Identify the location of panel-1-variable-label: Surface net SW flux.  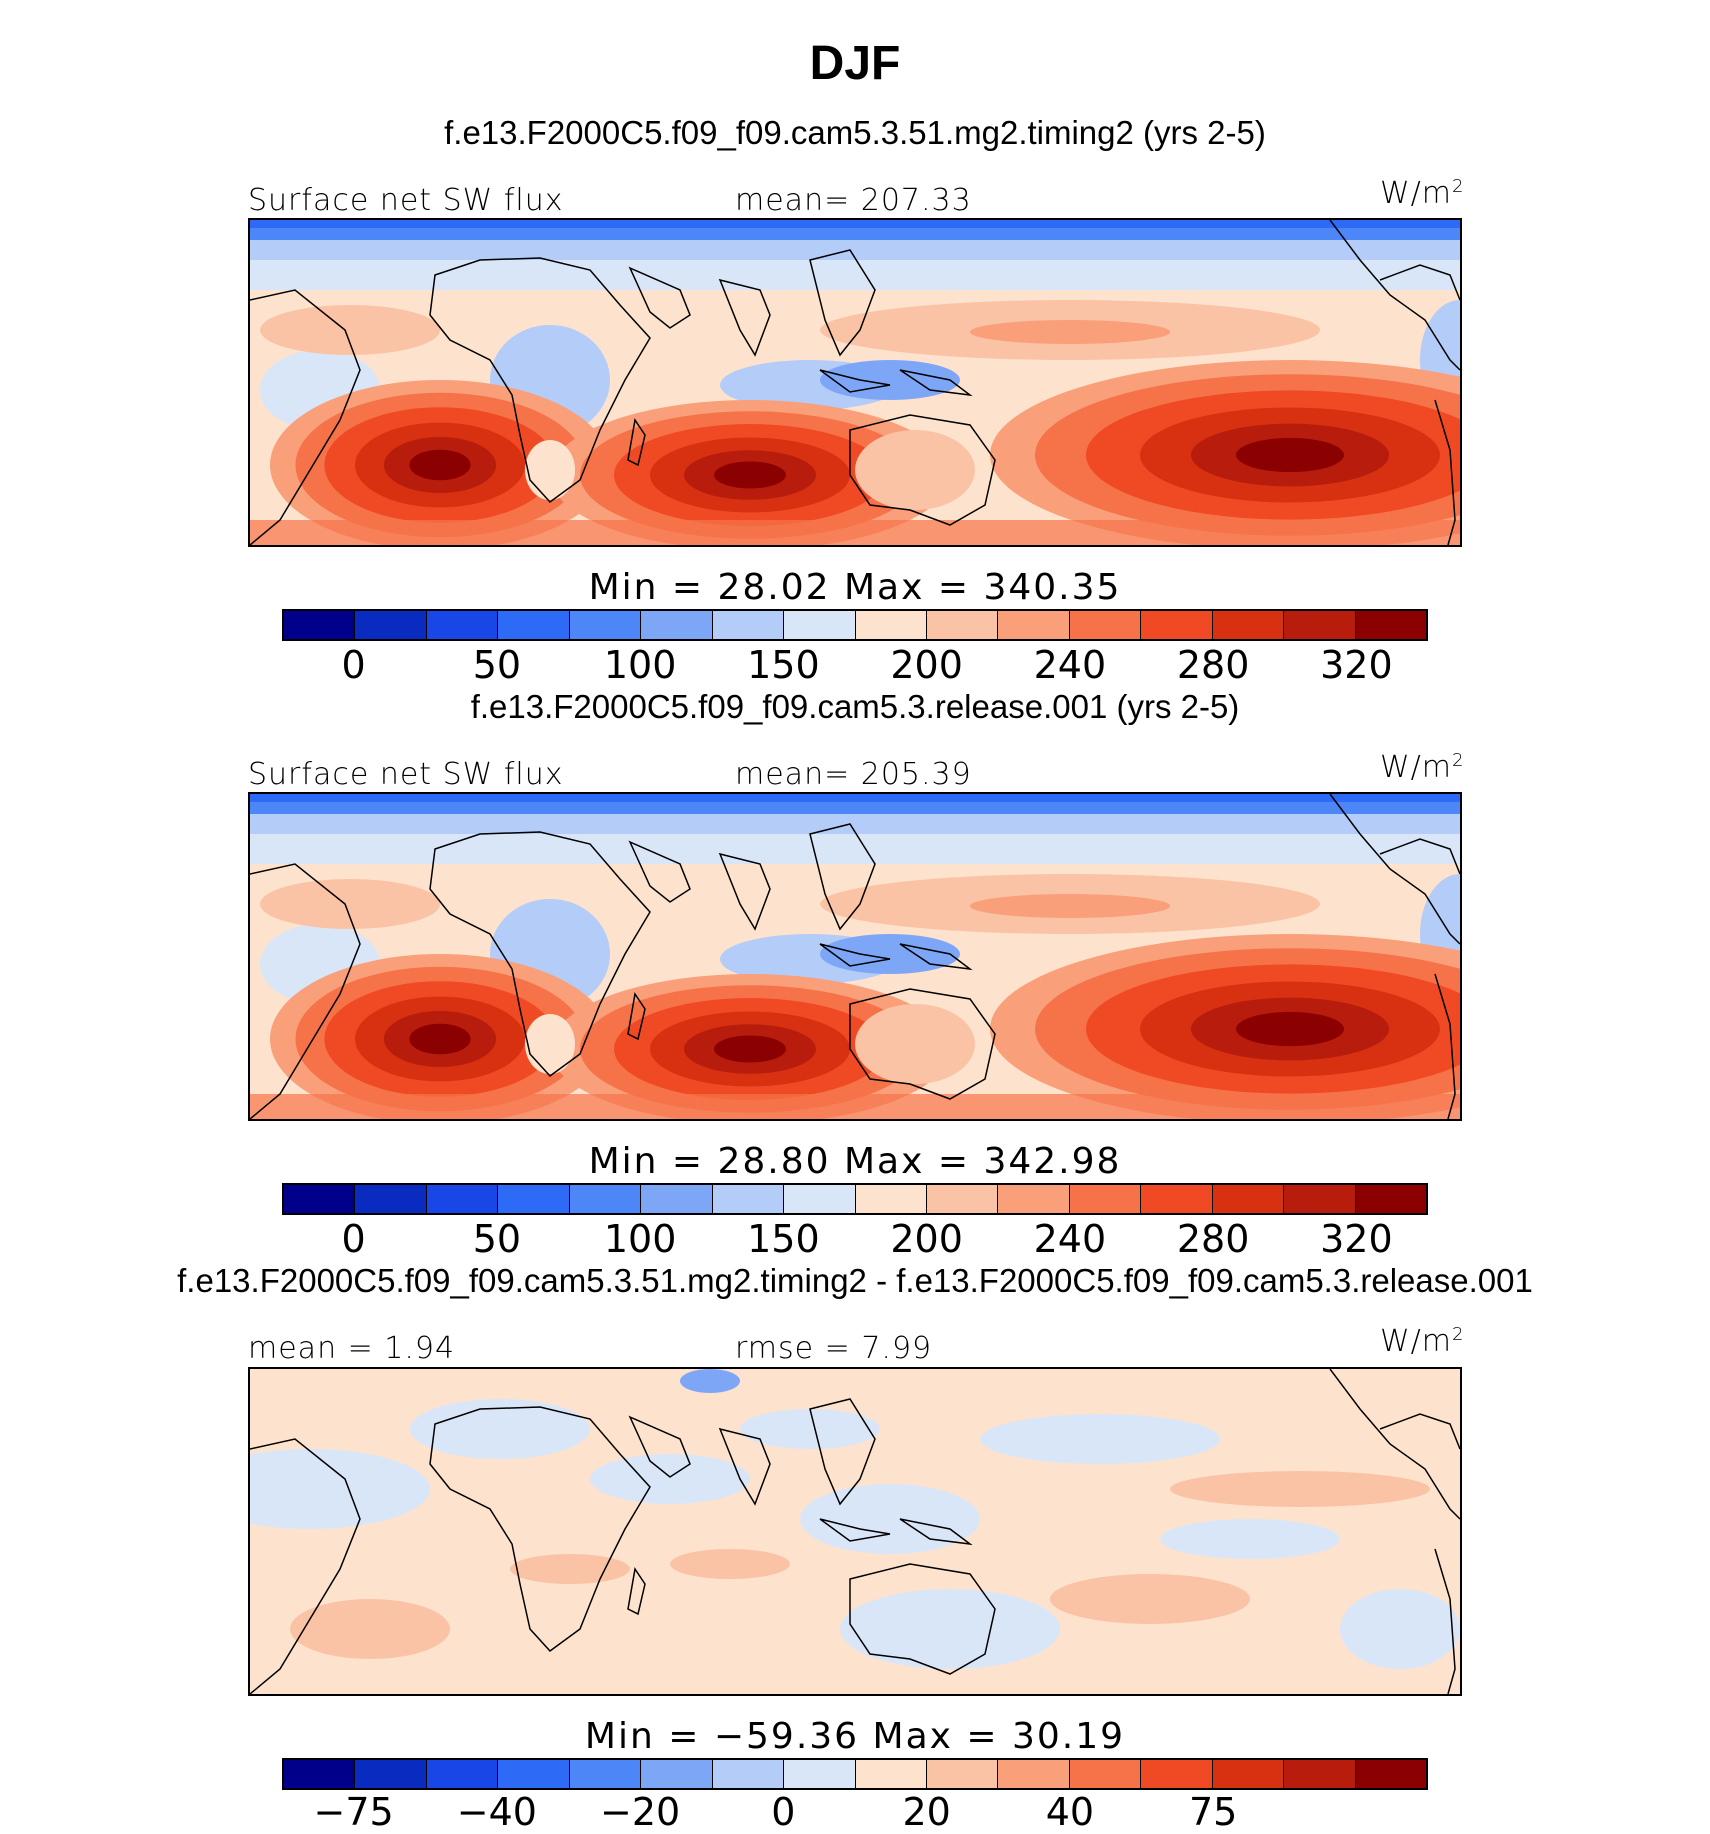
(406, 200).